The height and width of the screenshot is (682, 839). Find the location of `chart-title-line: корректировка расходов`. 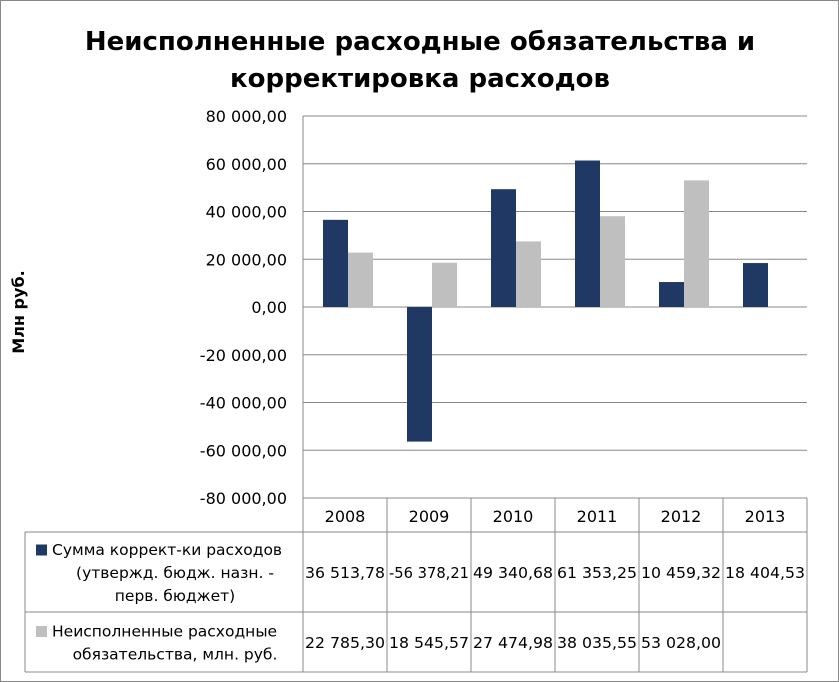

chart-title-line: корректировка расходов is located at coordinates (420, 79).